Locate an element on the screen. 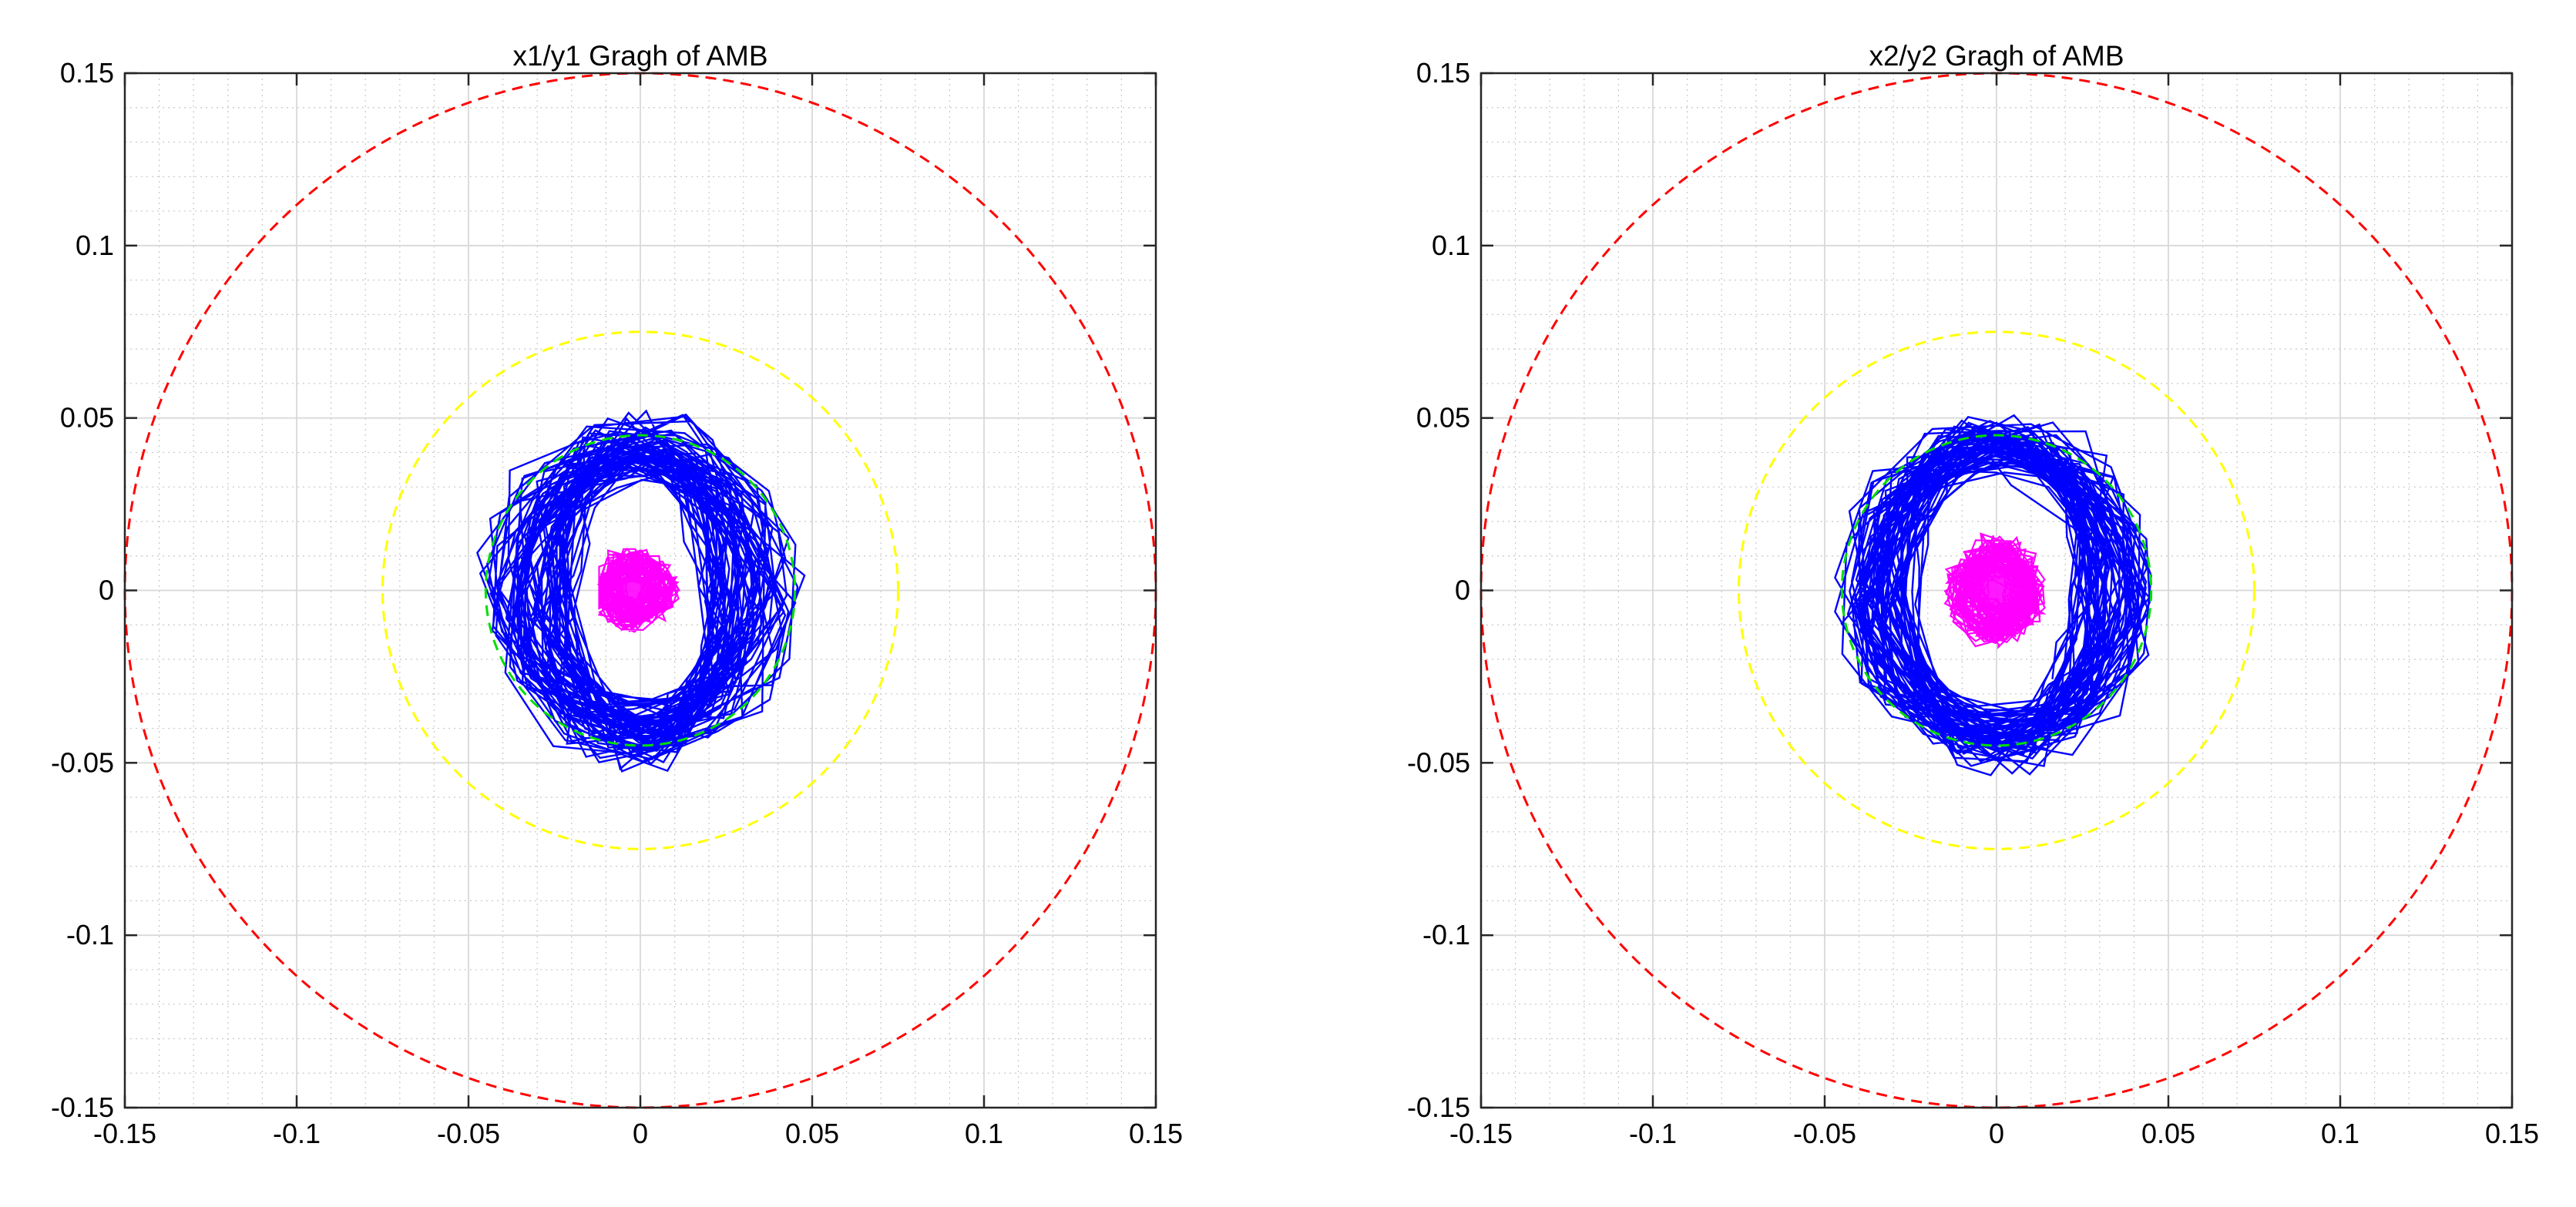 The height and width of the screenshot is (1207, 2576). series-core is located at coordinates (638, 590).